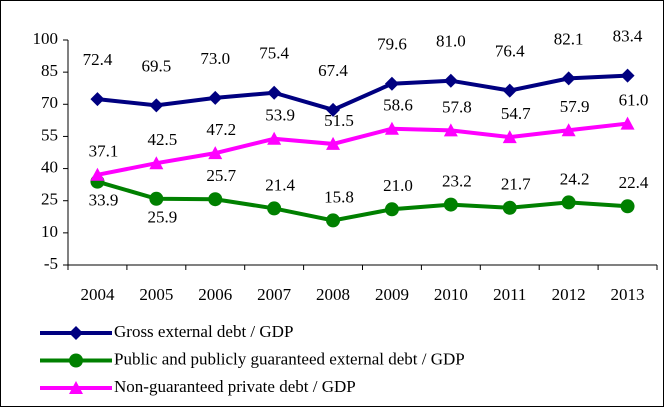 This screenshot has width=664, height=407. What do you see at coordinates (280, 115) in the screenshot?
I see `data-label: 53.9` at bounding box center [280, 115].